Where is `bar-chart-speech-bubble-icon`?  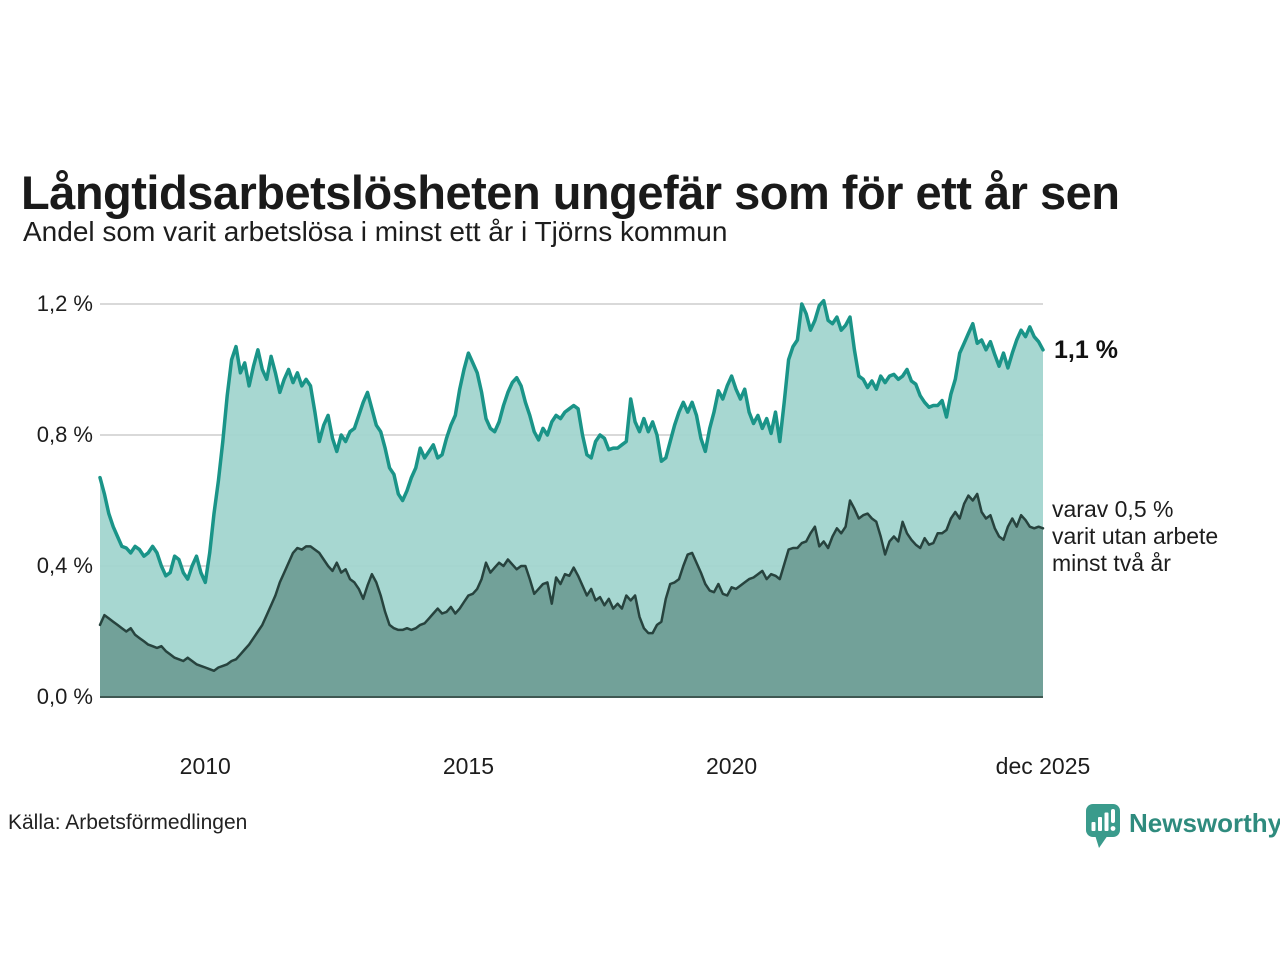
bar-chart-speech-bubble-icon is located at coordinates (1103, 826).